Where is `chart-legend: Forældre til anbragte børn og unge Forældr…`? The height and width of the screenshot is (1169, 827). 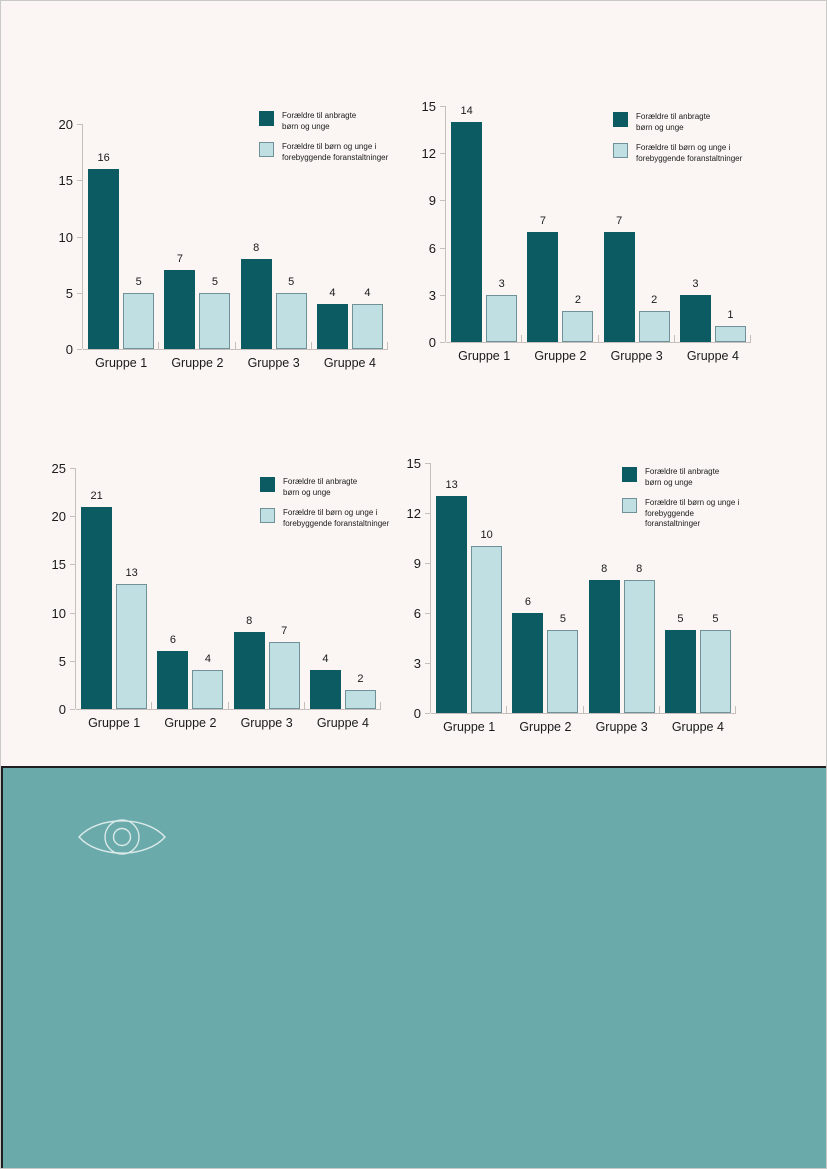 chart-legend: Forældre til anbragte børn og unge Forældr… is located at coordinates (324, 508).